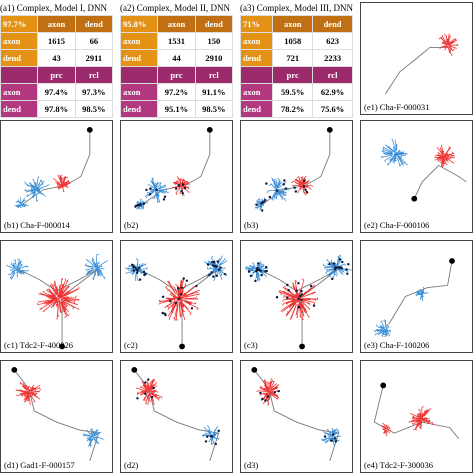 This screenshot has width=474, height=474. I want to click on metric-cell: 98.5%, so click(94, 109).